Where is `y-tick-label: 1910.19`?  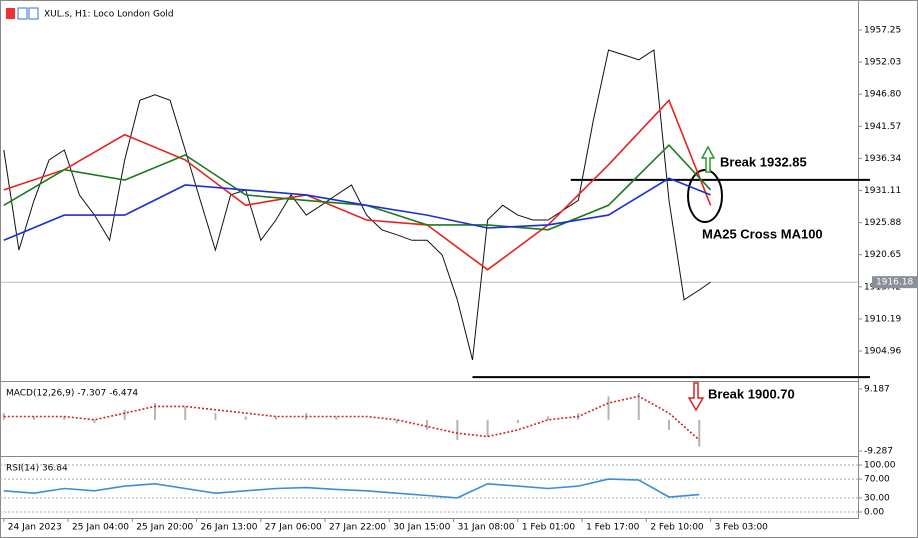 y-tick-label: 1910.19 is located at coordinates (882, 319).